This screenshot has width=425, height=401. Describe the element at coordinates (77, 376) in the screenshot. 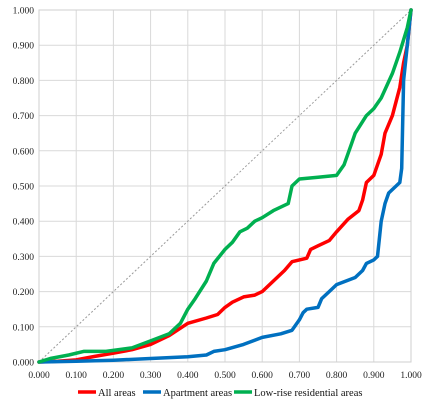

I see `x-tick-label: 0.100` at that location.